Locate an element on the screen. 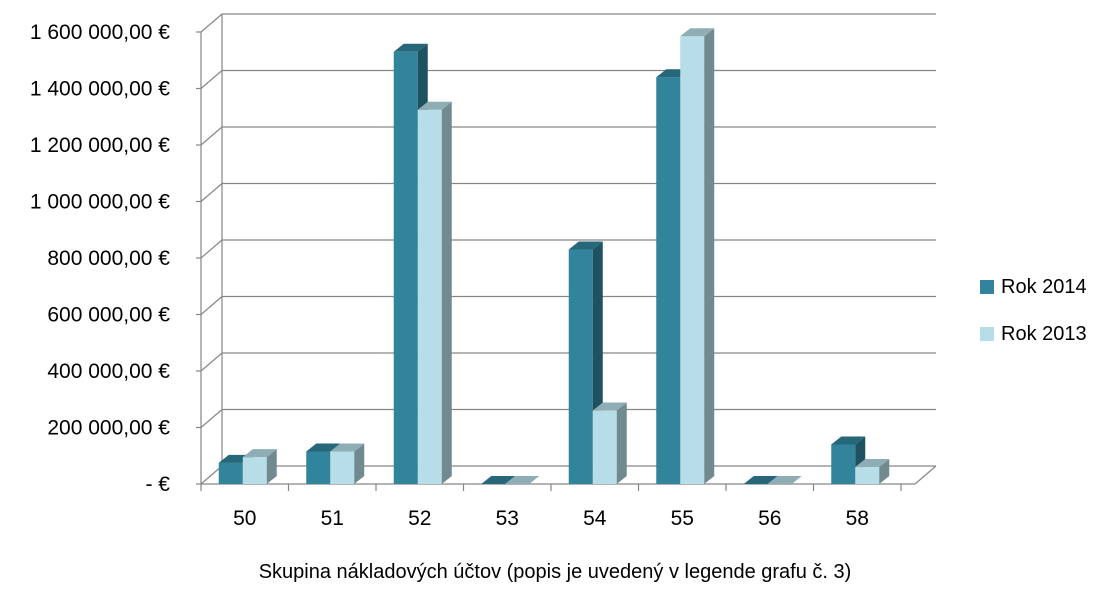 This screenshot has height=590, width=1102. y-tick-label: 600 000,00 € is located at coordinates (108, 315).